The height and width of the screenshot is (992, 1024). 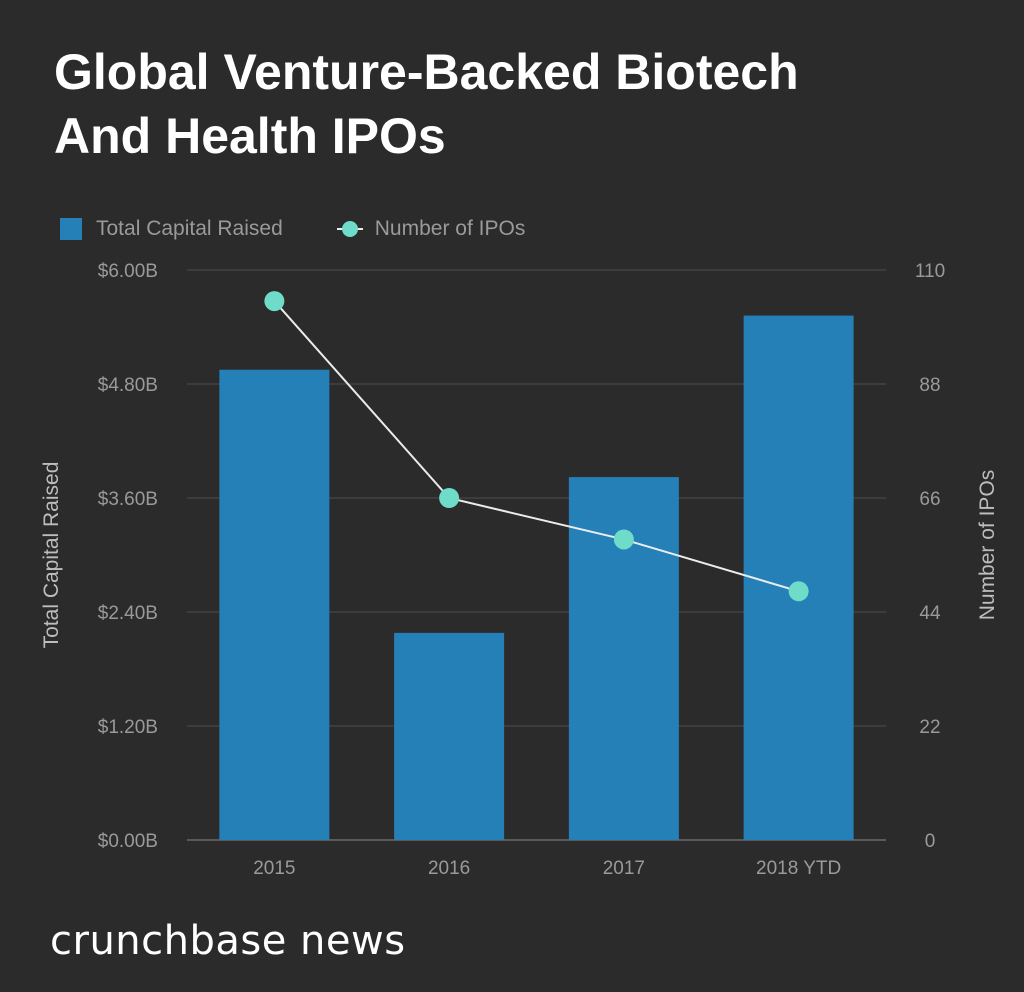 I want to click on legend-label-total-capital: Total Capital Raised, so click(x=189, y=228).